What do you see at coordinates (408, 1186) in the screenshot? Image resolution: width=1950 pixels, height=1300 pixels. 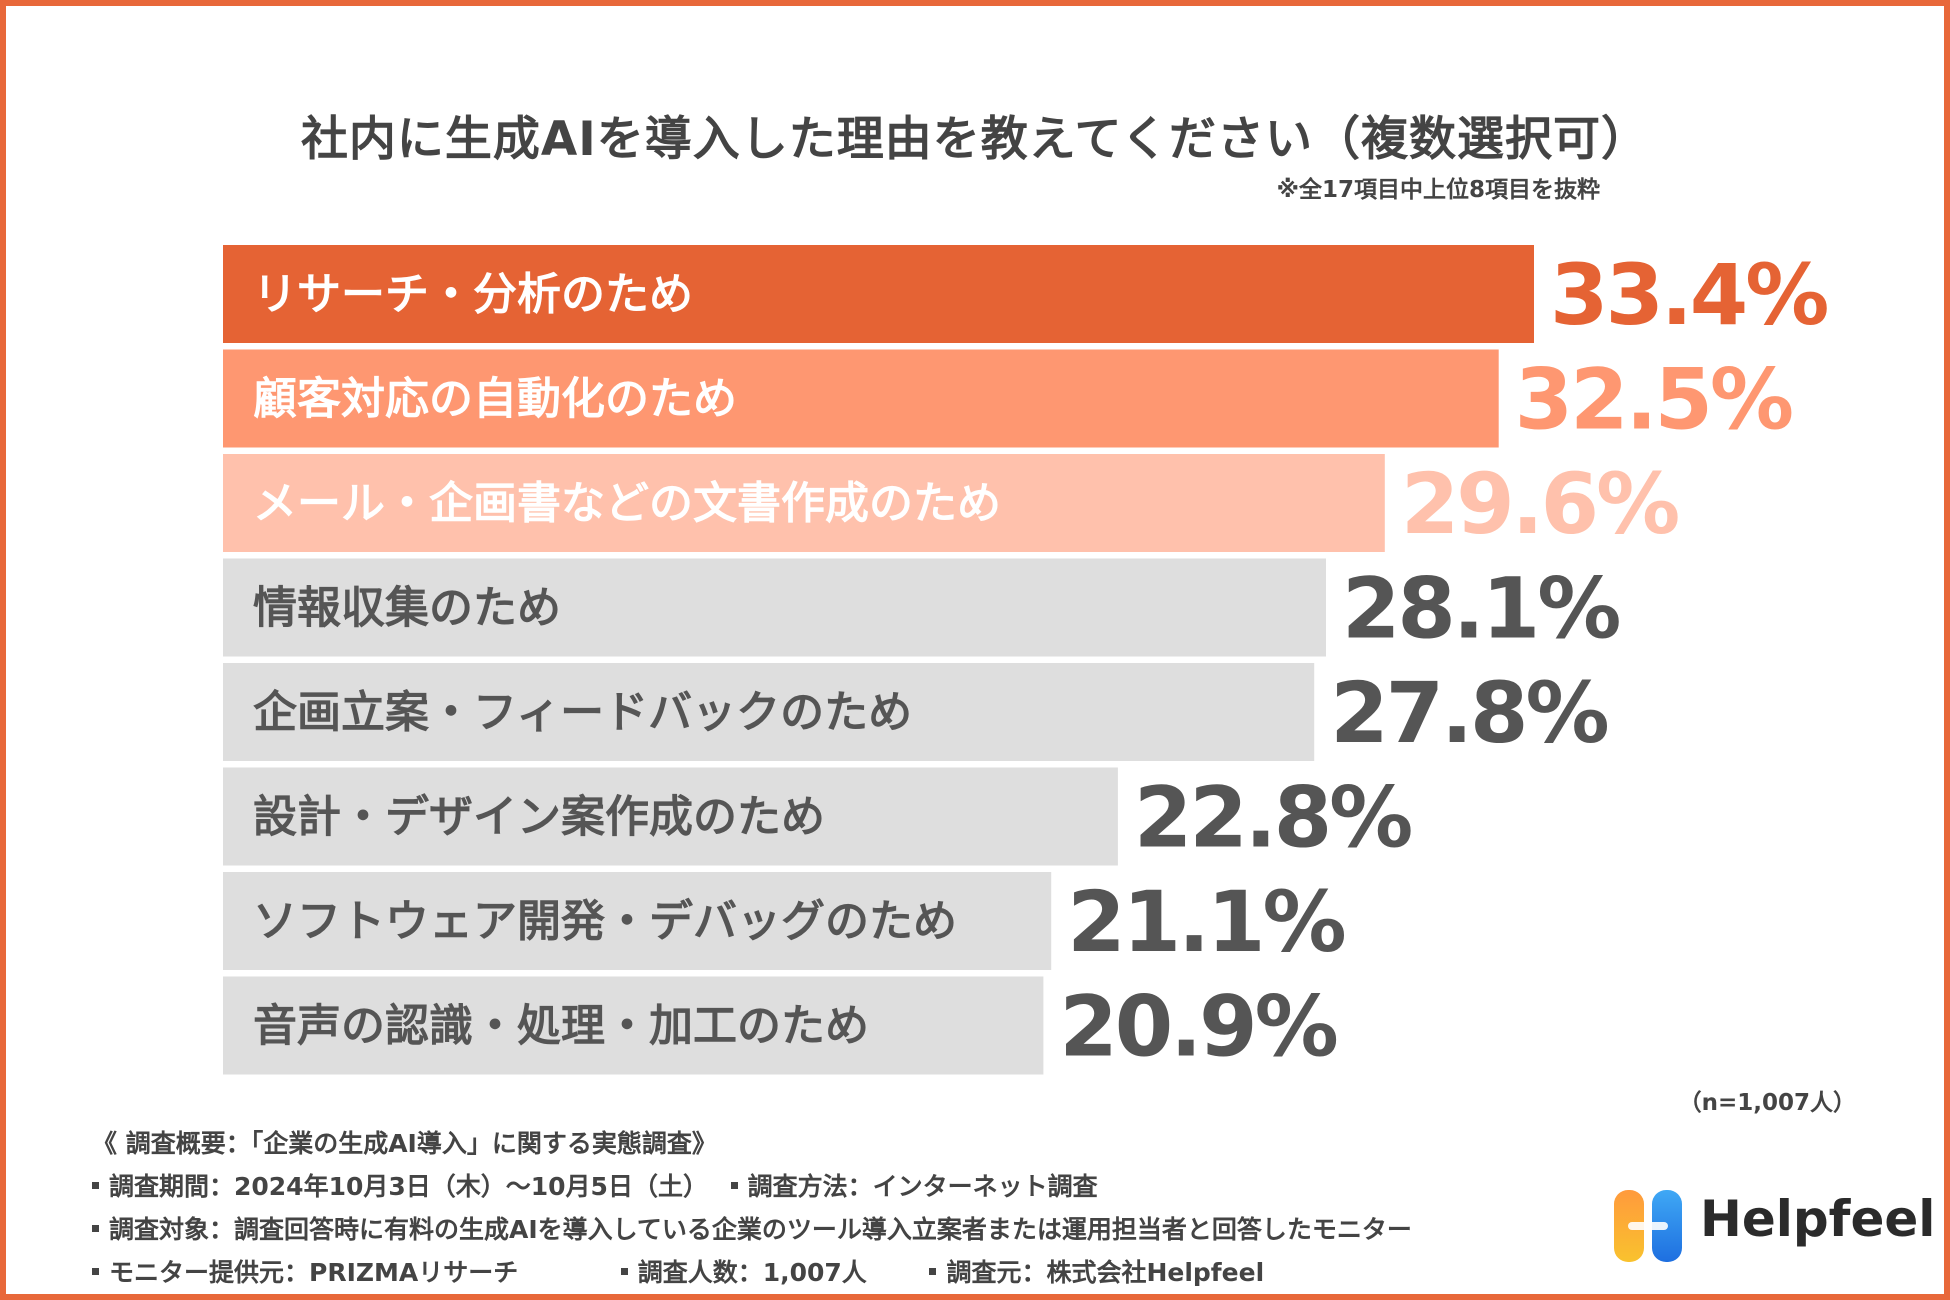 I see `footer-period-text: 調査期間：2024年10月3日（木）〜10月5日（土）` at bounding box center [408, 1186].